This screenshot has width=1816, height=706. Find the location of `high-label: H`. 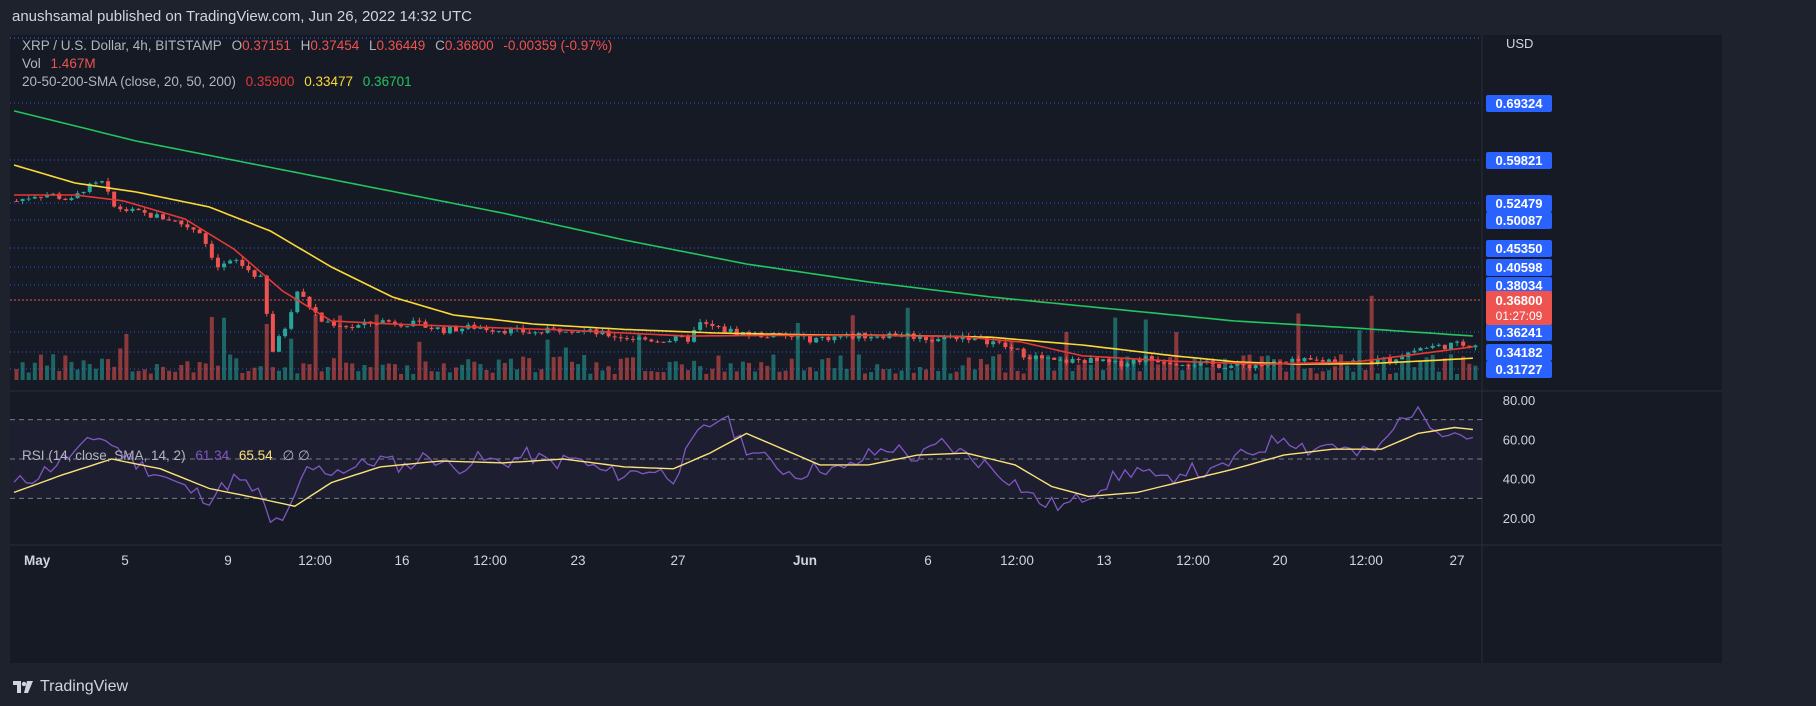

high-label: H is located at coordinates (305, 45).